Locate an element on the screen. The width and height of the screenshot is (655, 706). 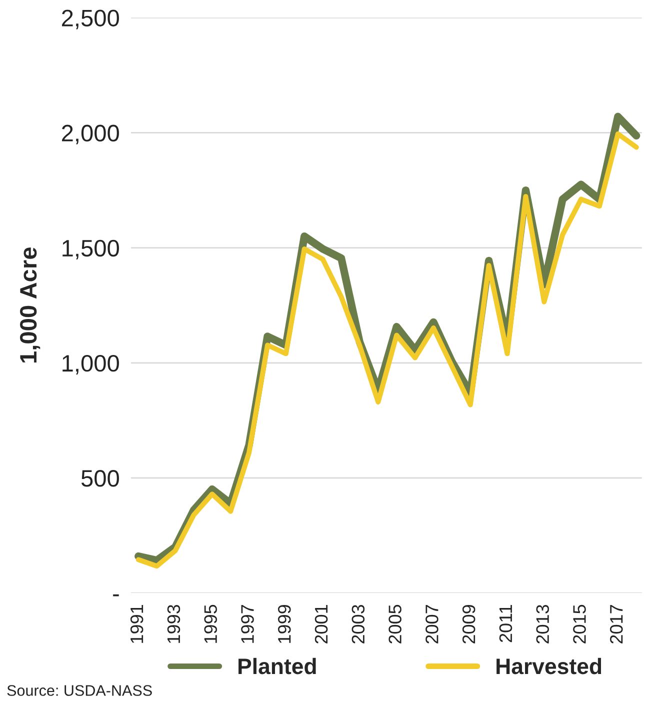
x-tick-label: 2015 is located at coordinates (579, 624).